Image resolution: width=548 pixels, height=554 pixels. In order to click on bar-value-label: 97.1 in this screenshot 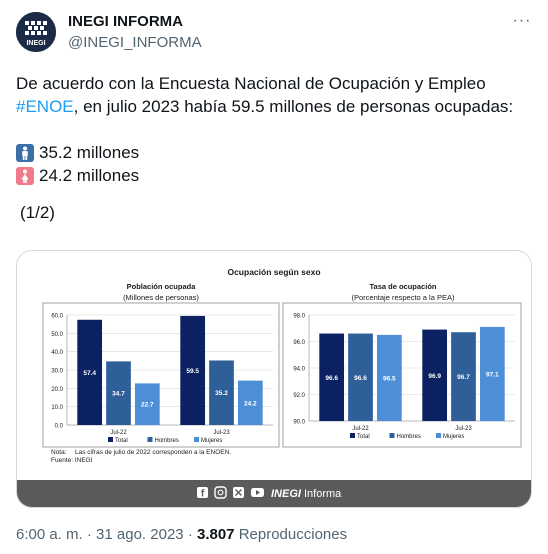, I will do `click(492, 374)`.